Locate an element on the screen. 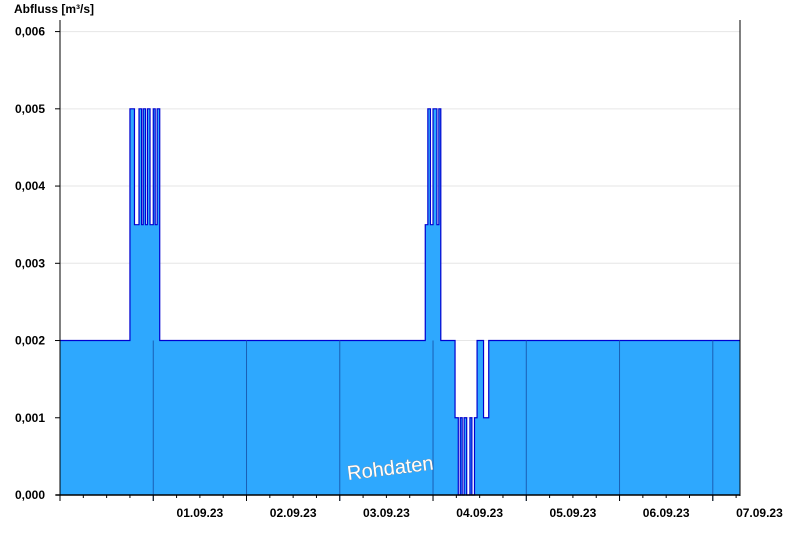  y-tick-label: 0,006 is located at coordinates (30, 32).